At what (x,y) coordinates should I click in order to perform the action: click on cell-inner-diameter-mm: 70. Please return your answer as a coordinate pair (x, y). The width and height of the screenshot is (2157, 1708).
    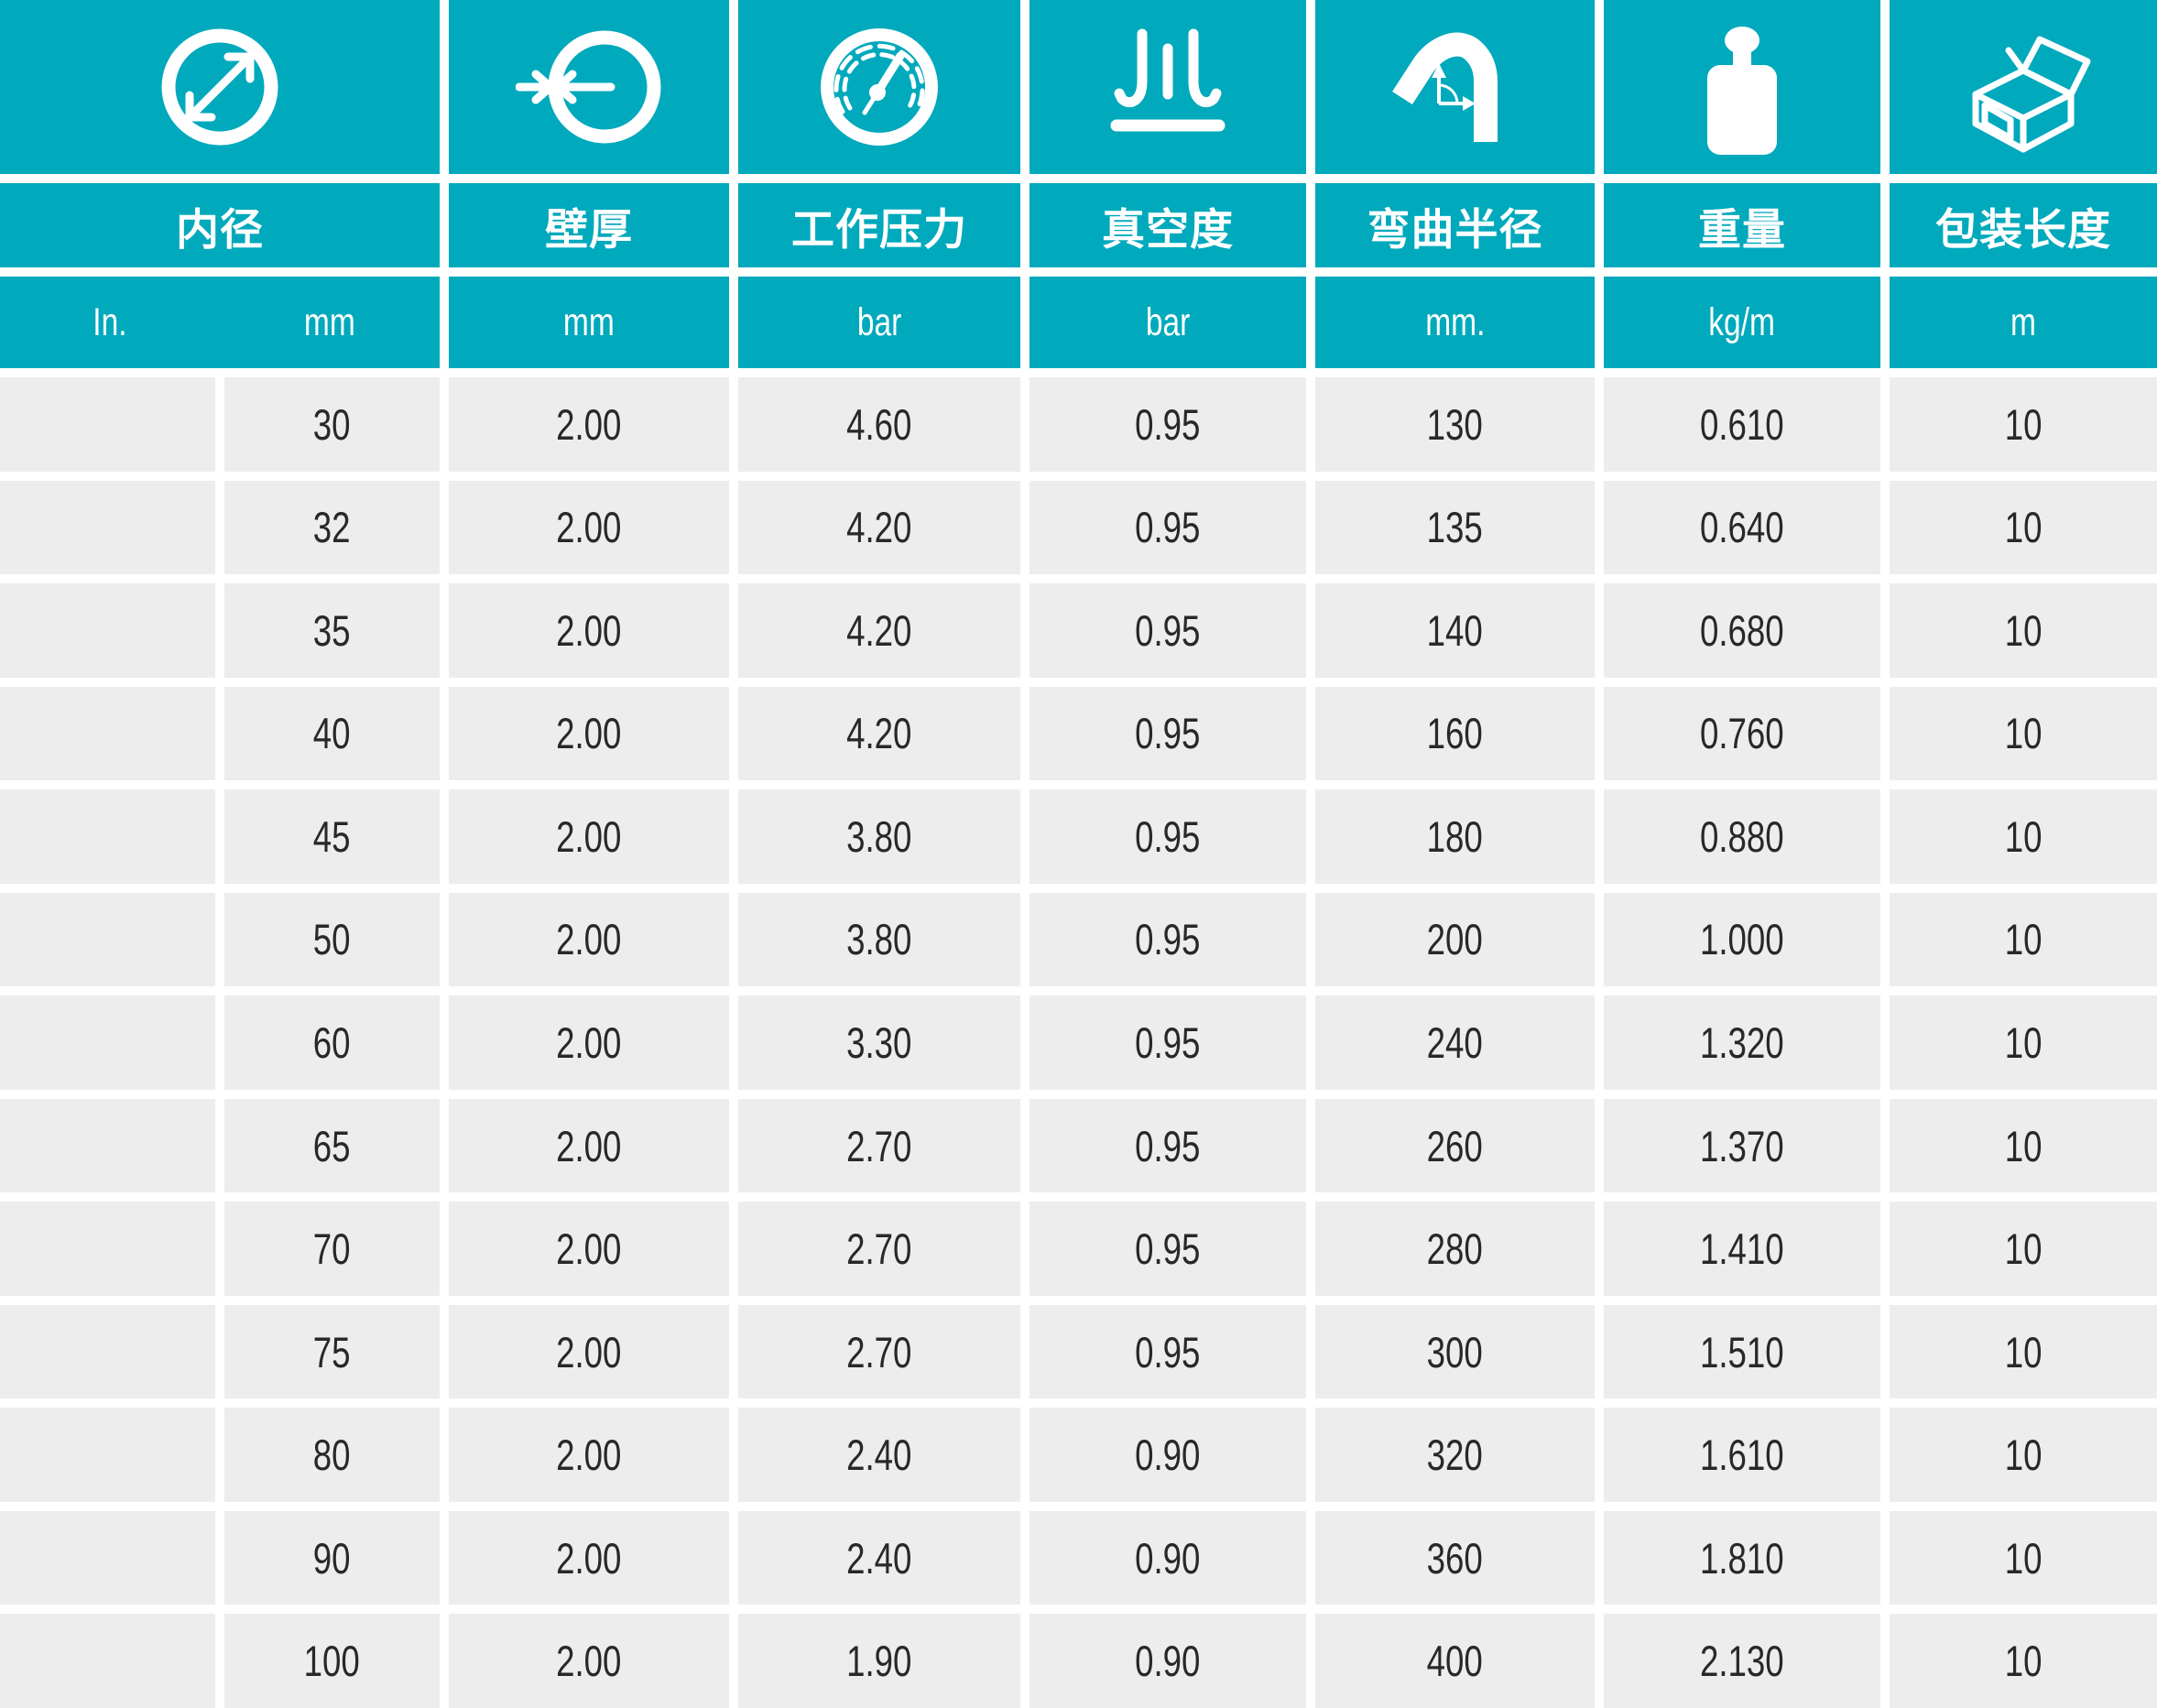
    Looking at the image, I should click on (332, 1249).